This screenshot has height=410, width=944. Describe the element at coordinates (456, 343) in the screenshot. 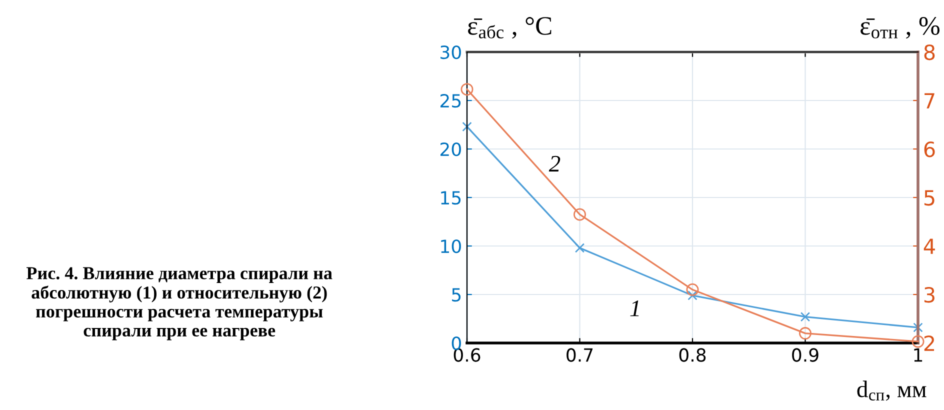

I see `y-tick-label: 0` at that location.